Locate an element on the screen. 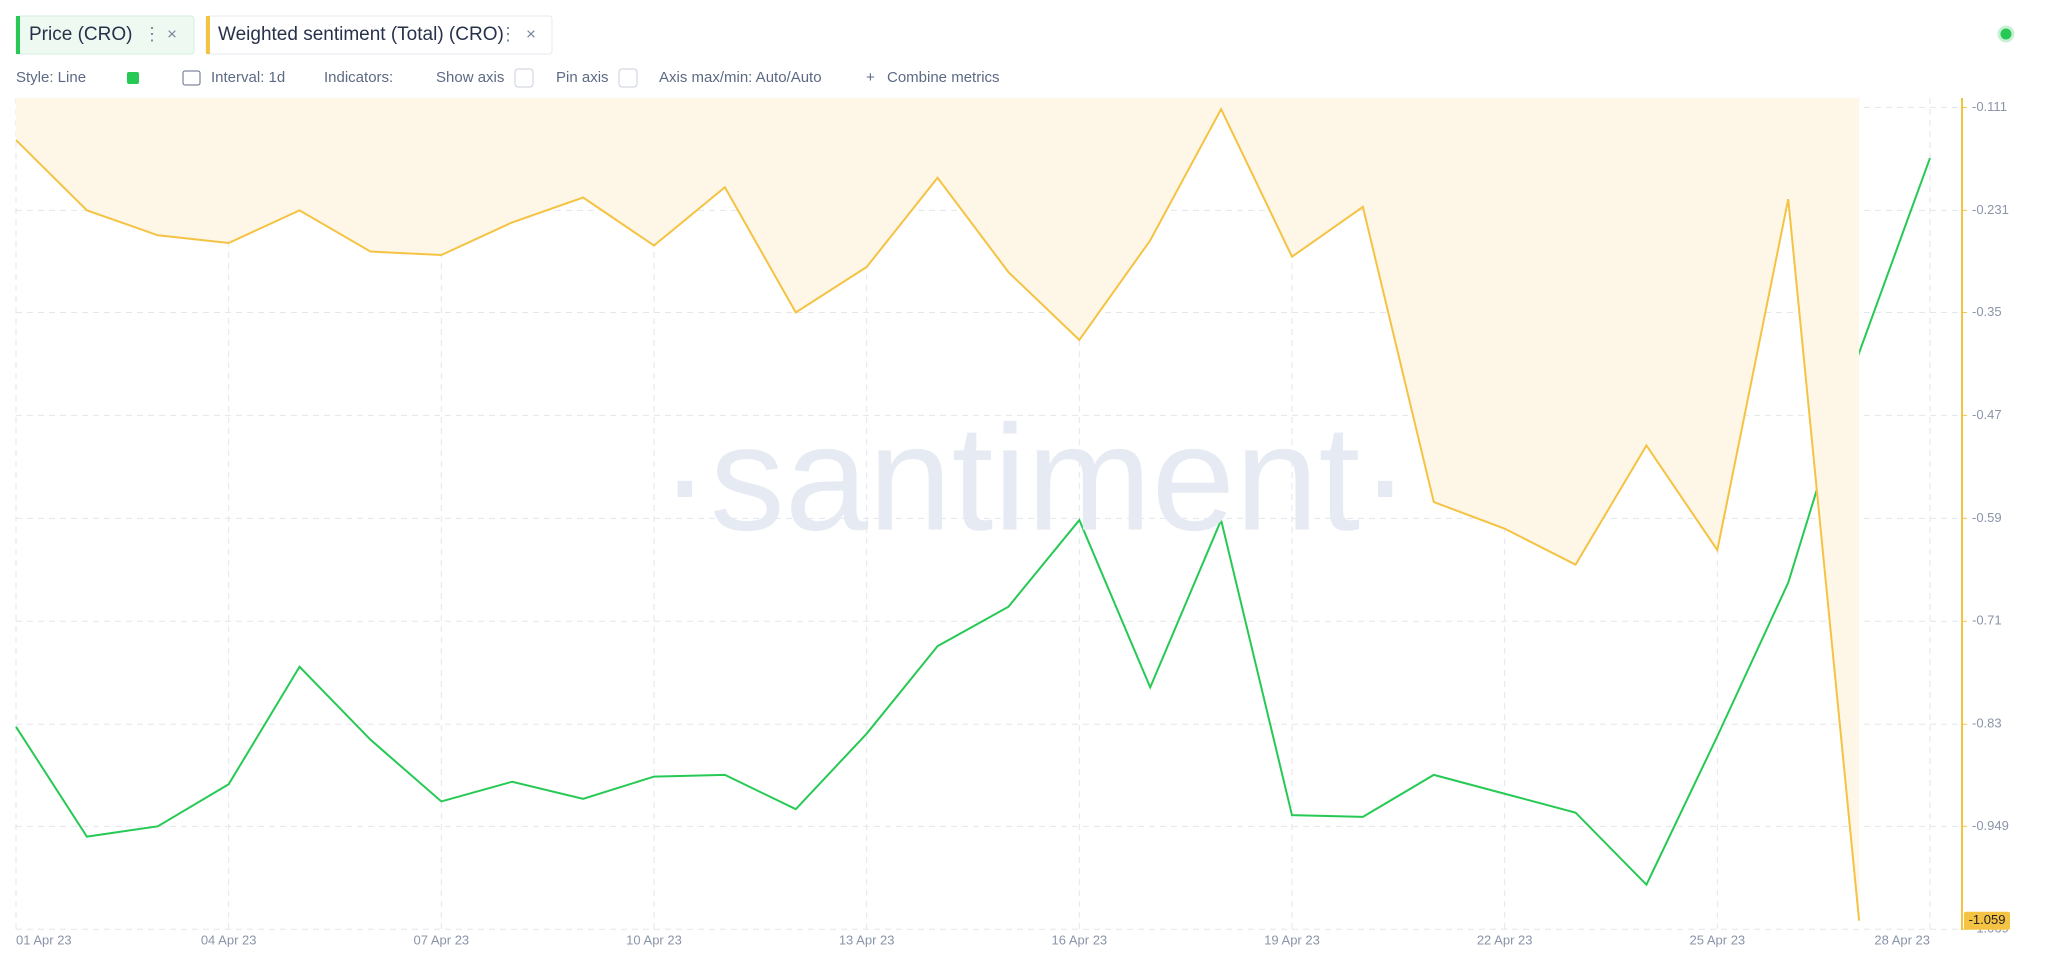  axis-minmax: Axis max/min: Auto/Auto is located at coordinates (740, 77).